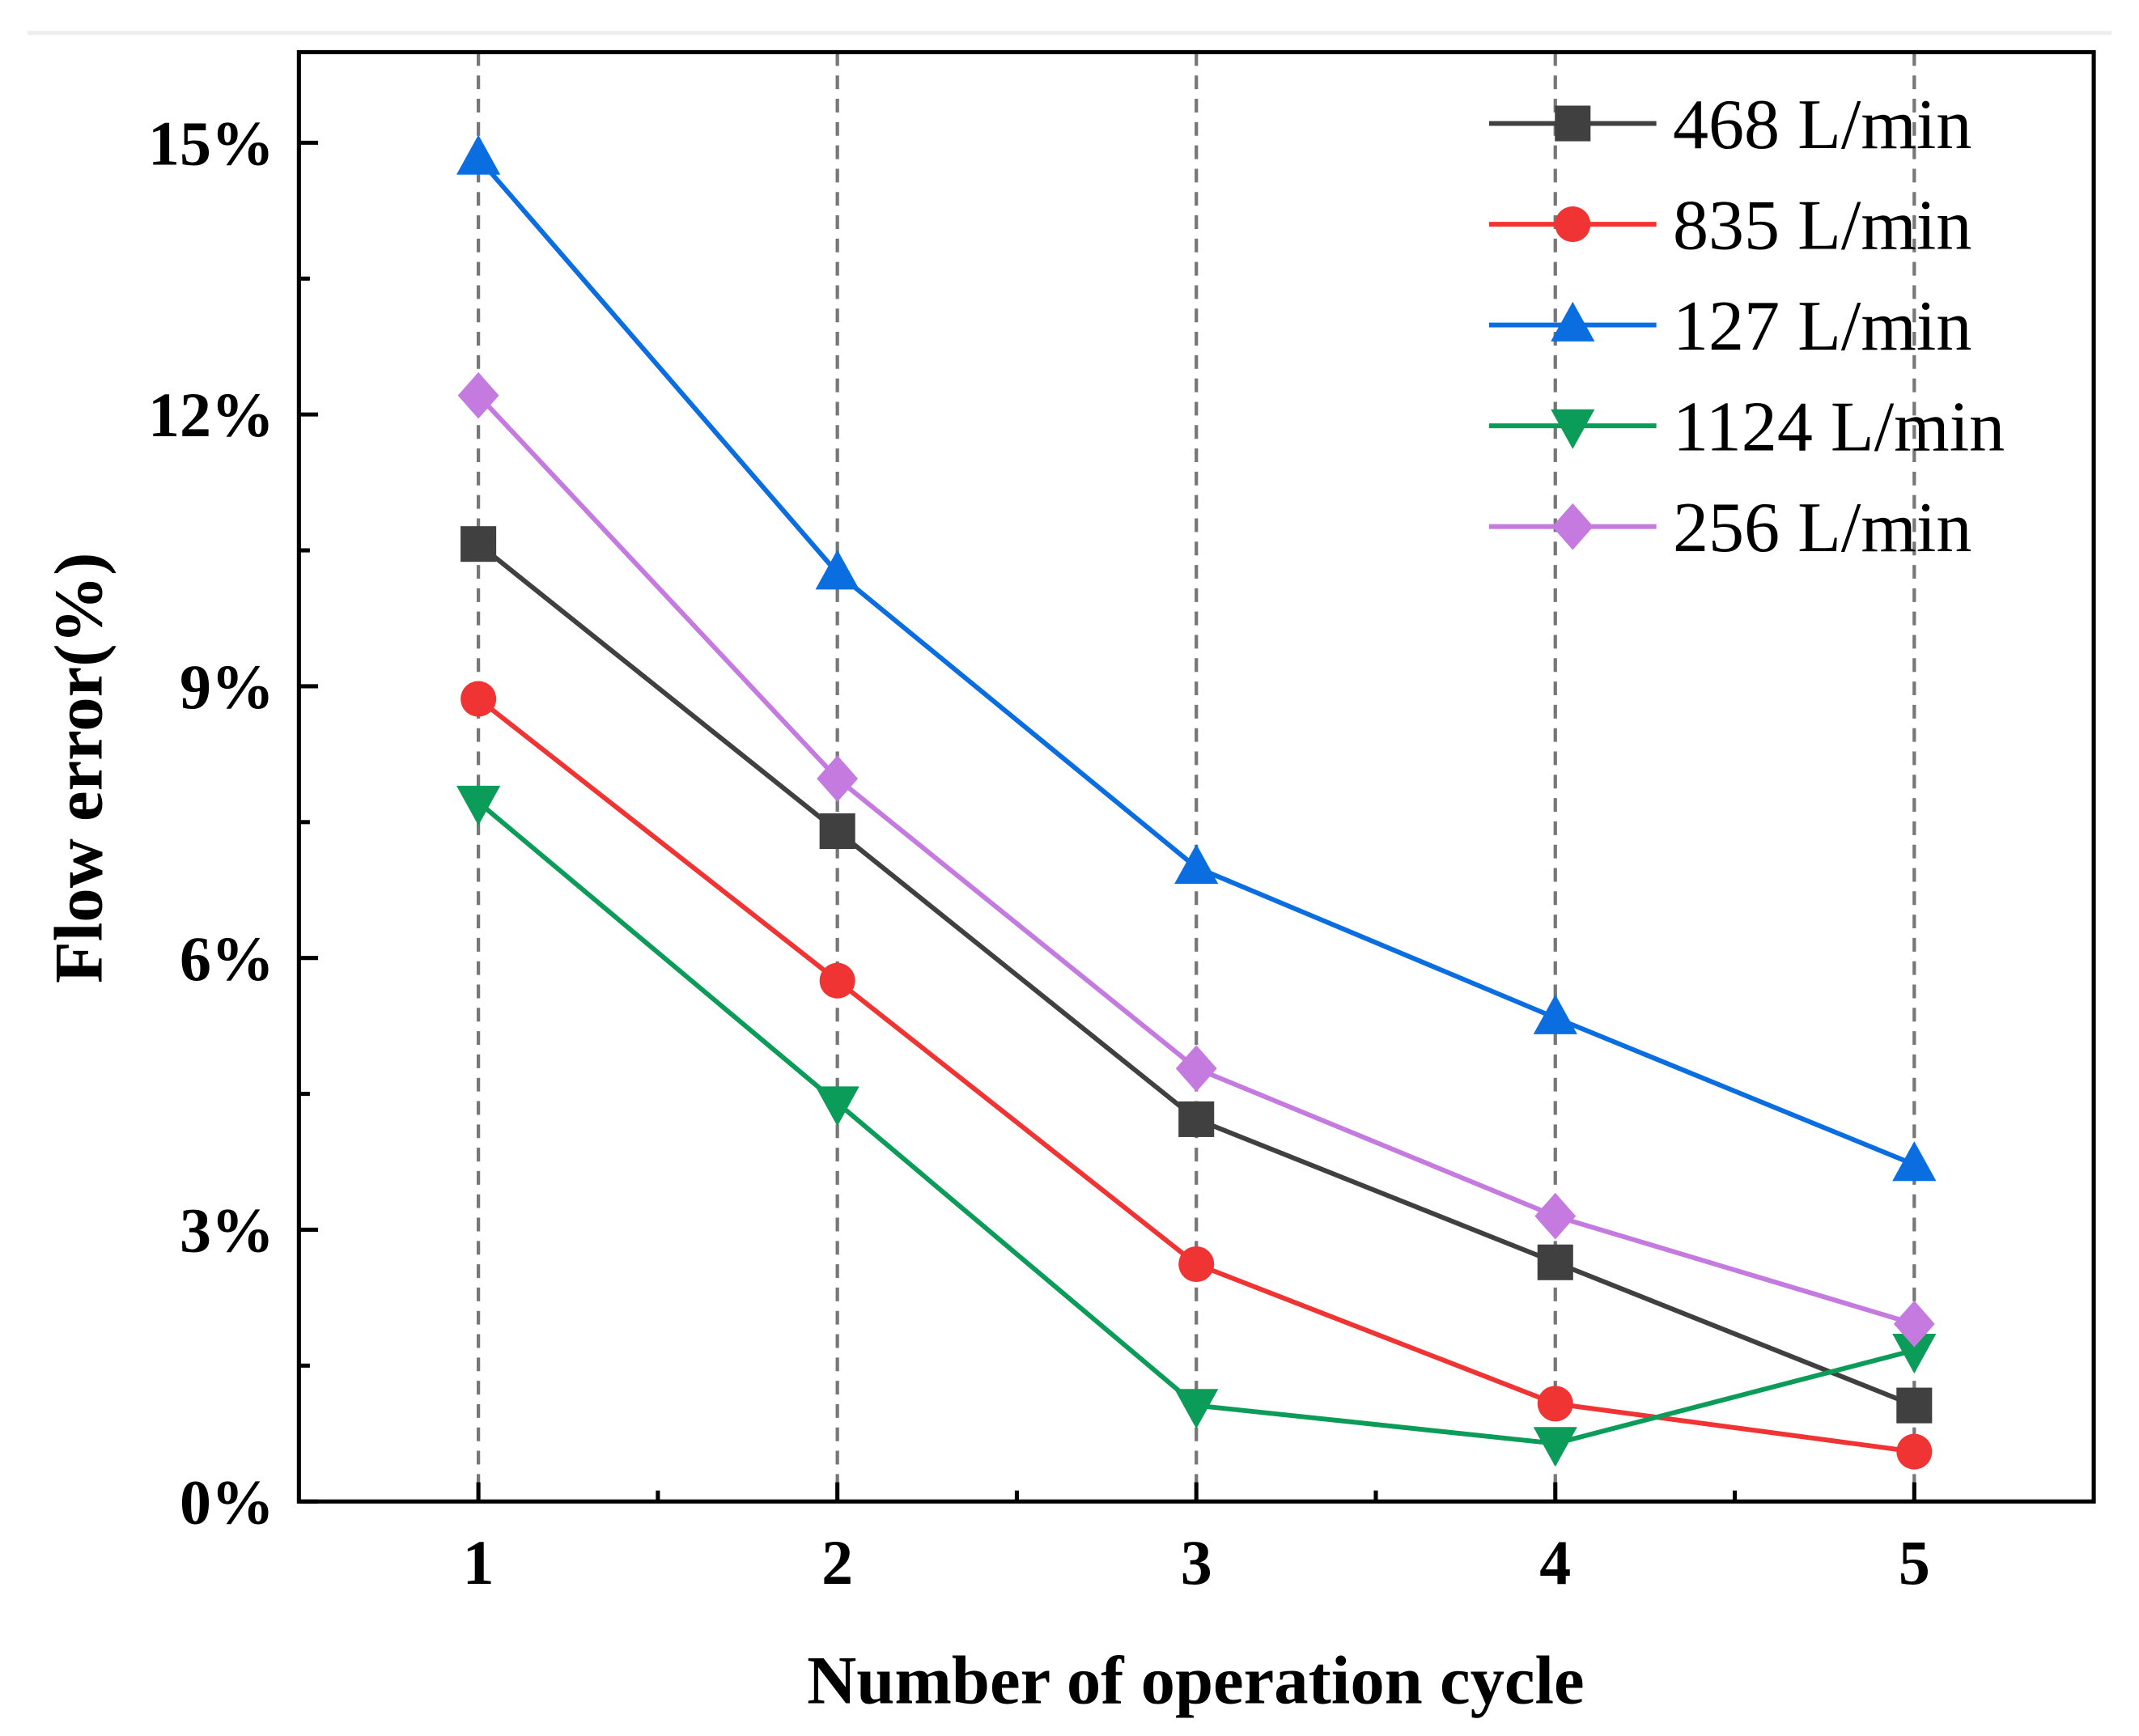 This screenshot has width=2139, height=1736. I want to click on x-tick-label: 2, so click(837, 1563).